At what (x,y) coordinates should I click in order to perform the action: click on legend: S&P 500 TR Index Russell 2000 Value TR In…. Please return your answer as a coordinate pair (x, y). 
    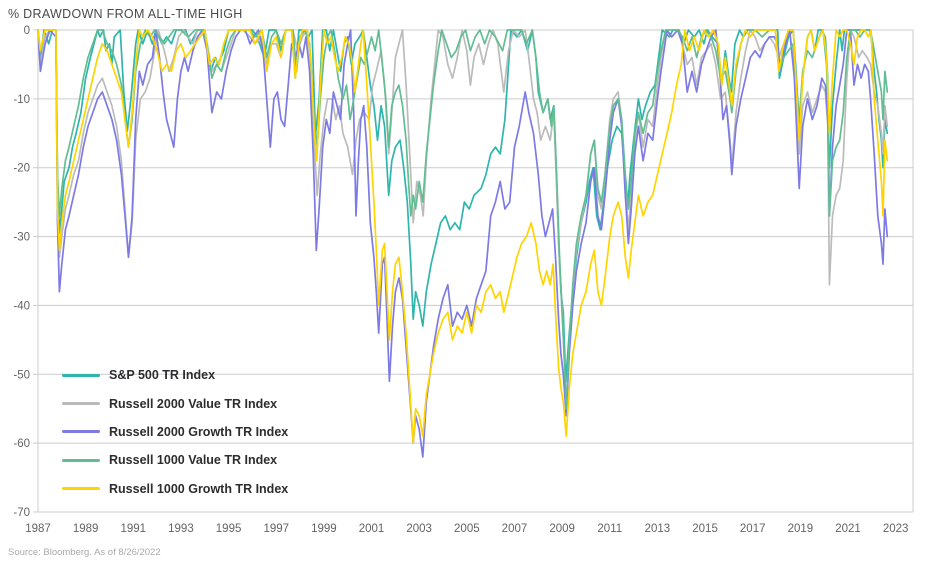
    Looking at the image, I should click on (175, 432).